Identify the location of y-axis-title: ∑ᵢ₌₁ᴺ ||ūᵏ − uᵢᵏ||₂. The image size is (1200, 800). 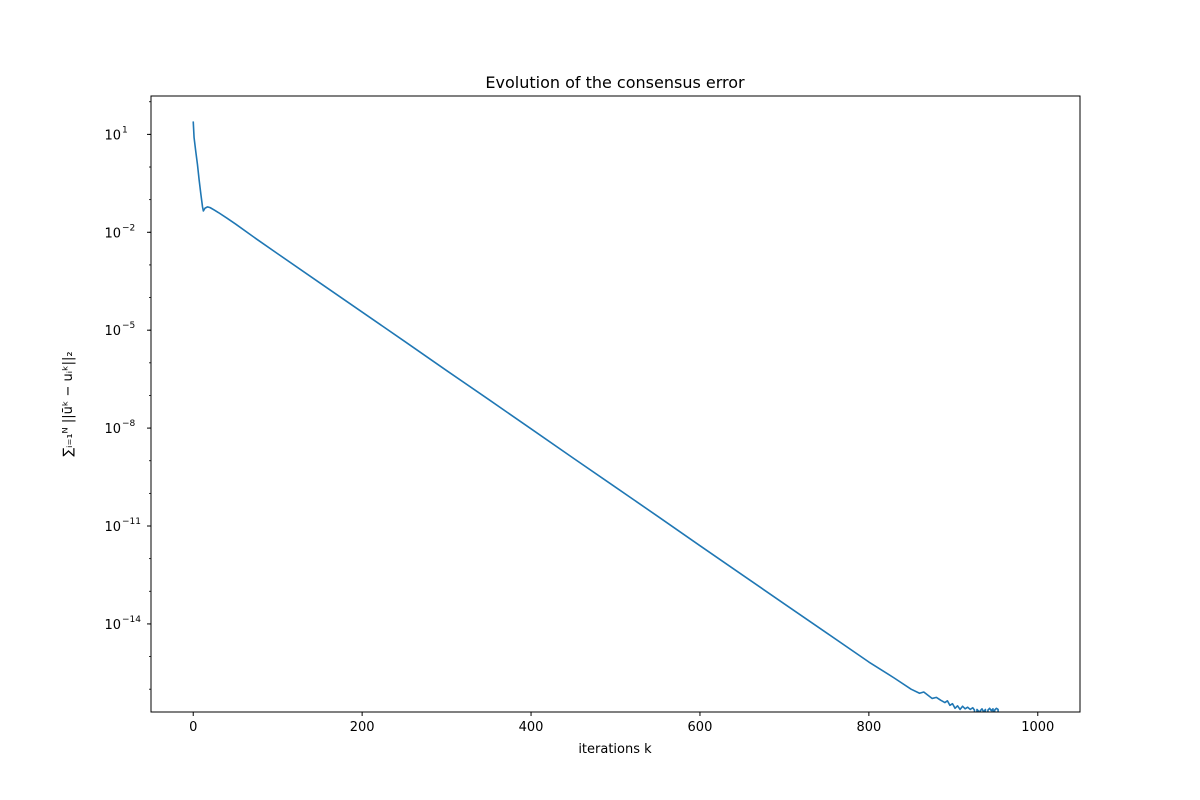
(68, 403).